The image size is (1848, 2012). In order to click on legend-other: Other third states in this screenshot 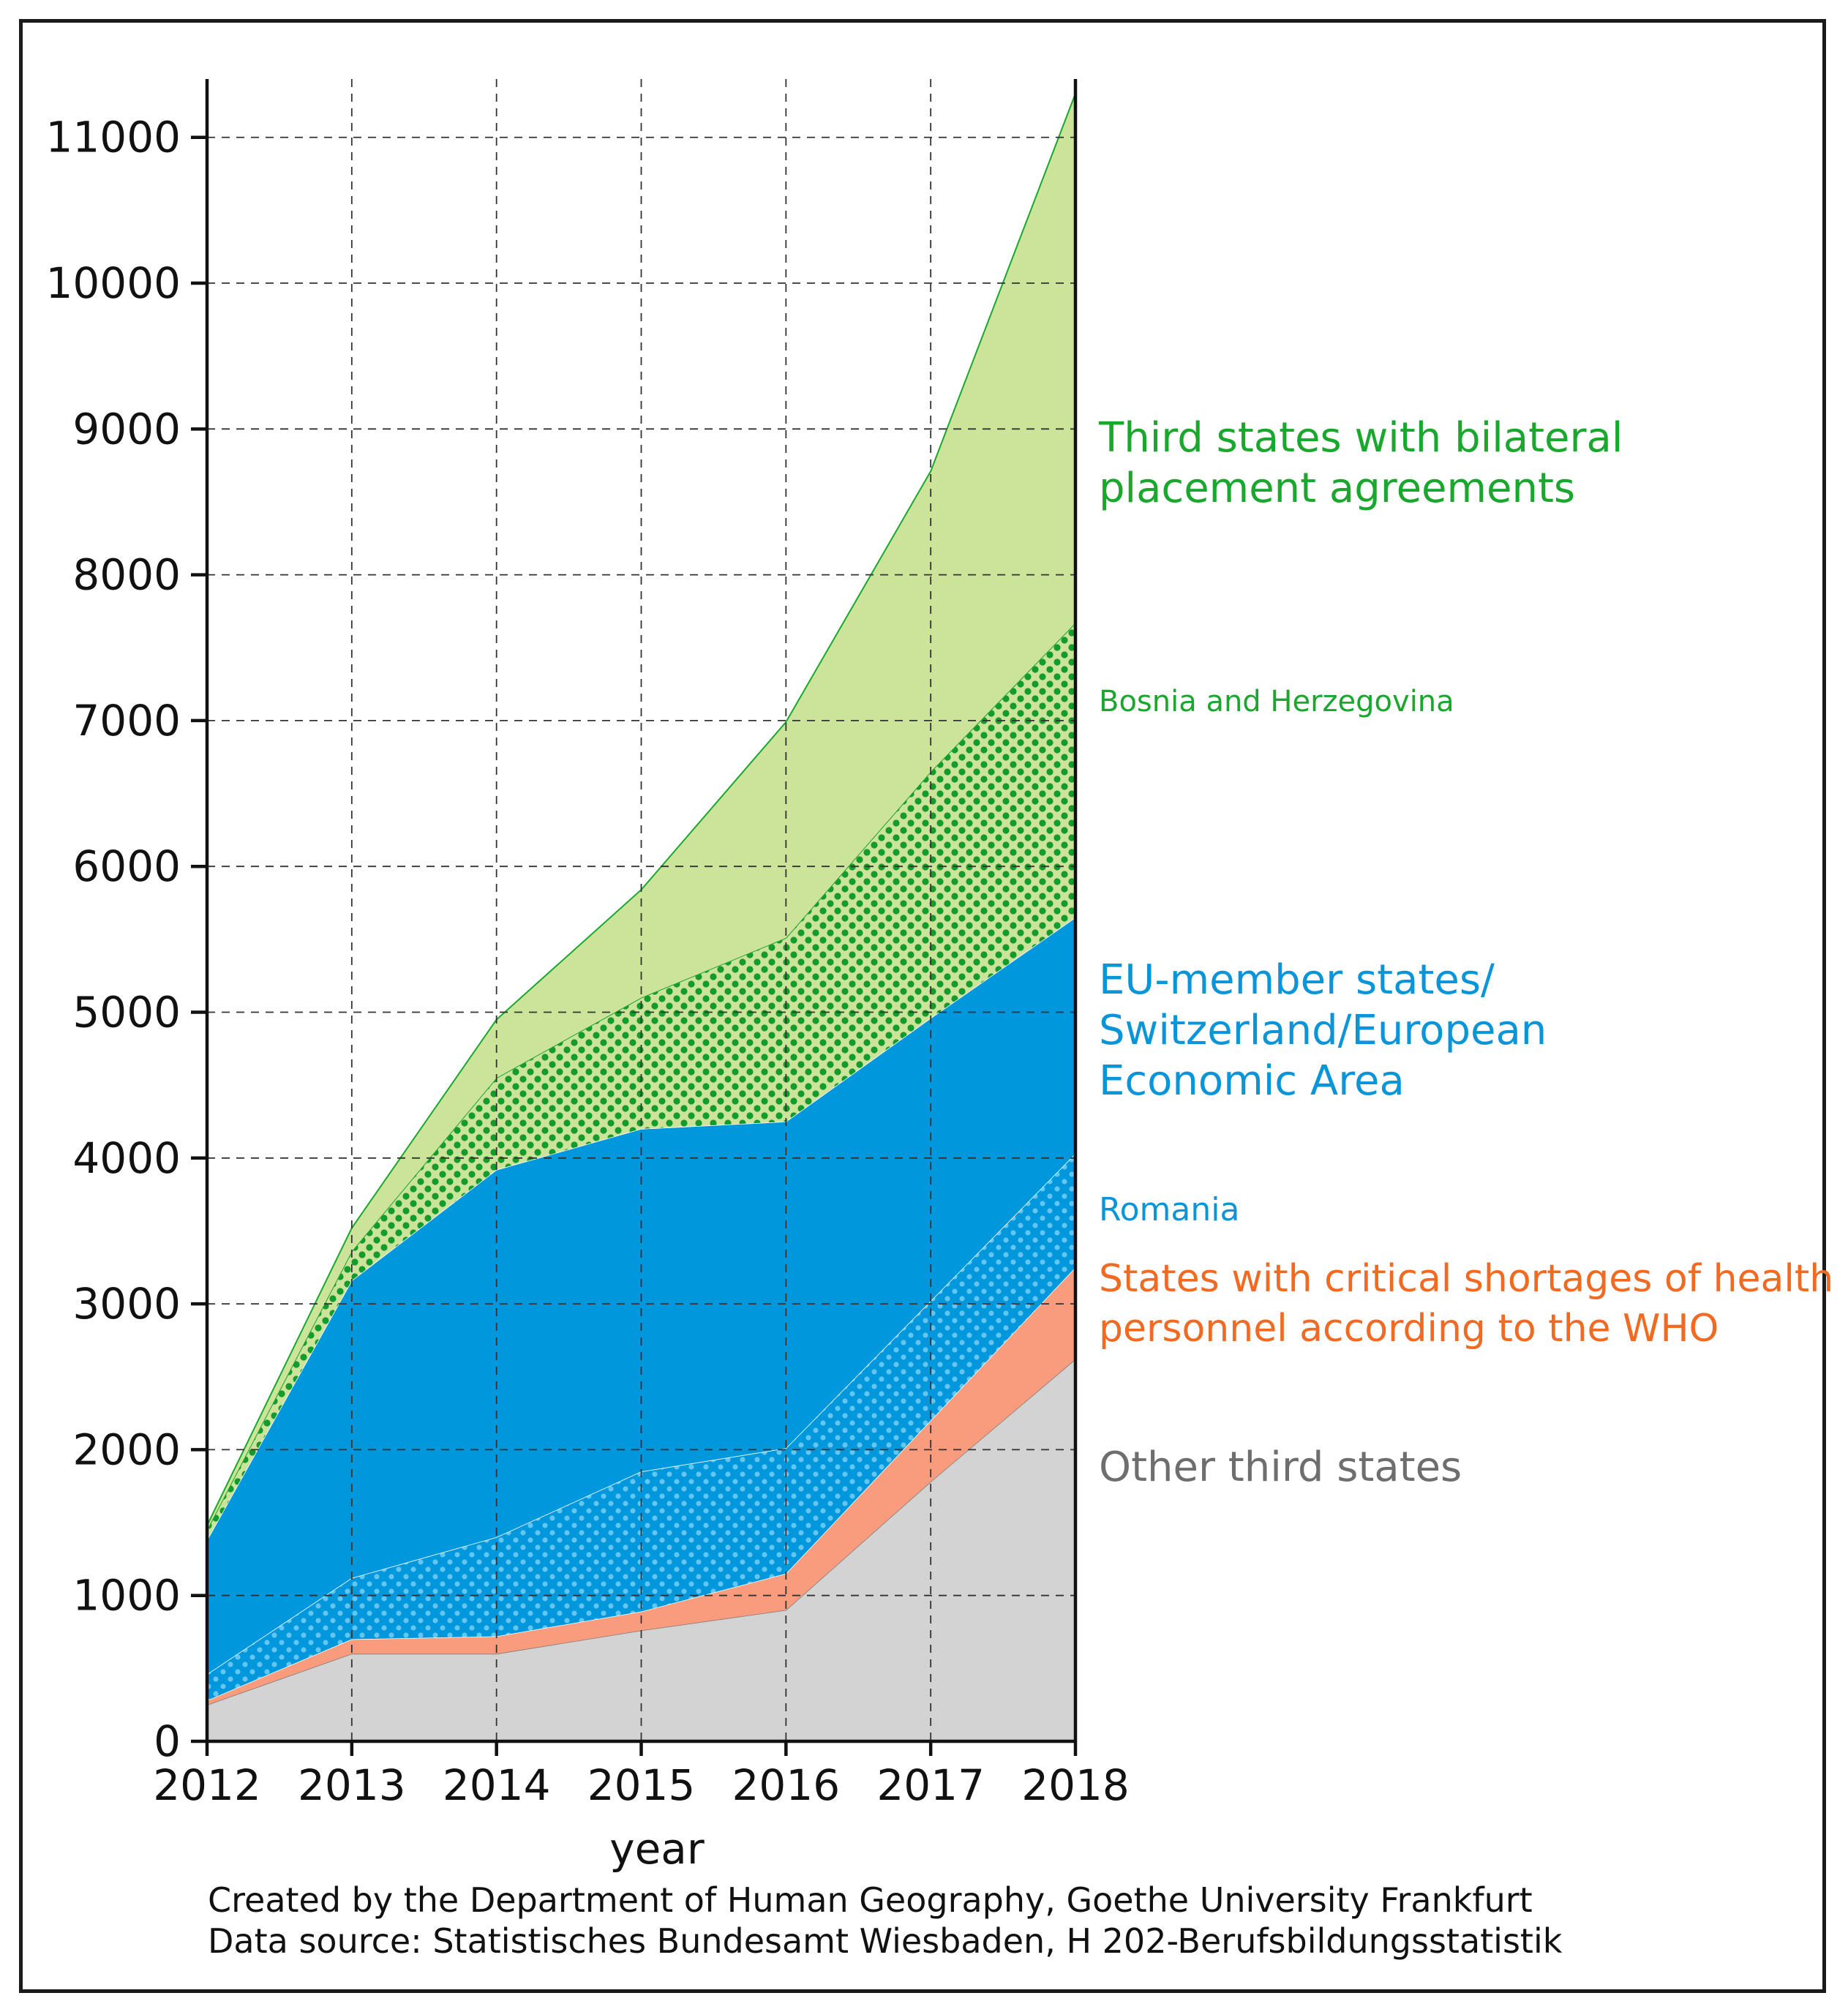, I will do `click(1280, 1467)`.